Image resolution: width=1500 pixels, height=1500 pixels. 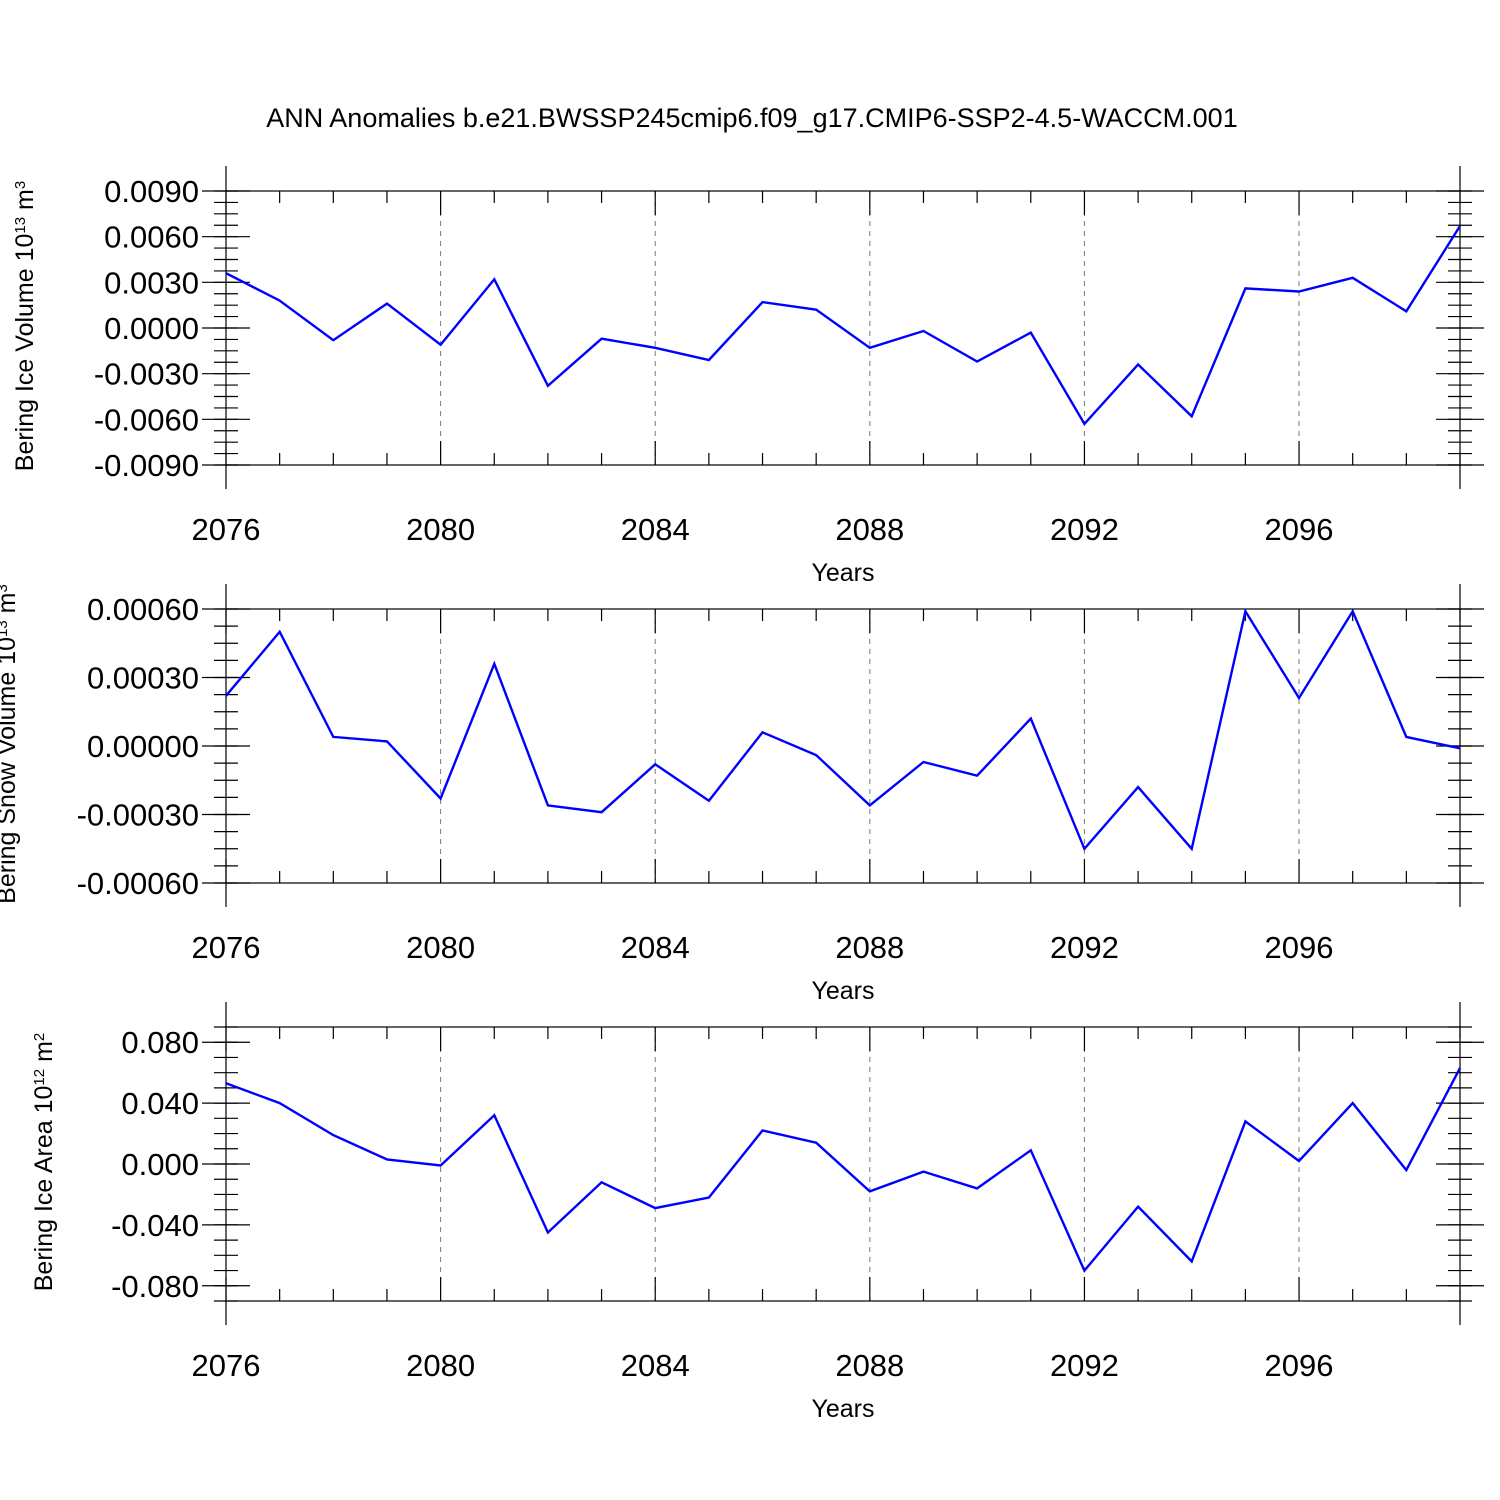 I want to click on y-tick-label: -0.0030, so click(x=146, y=374).